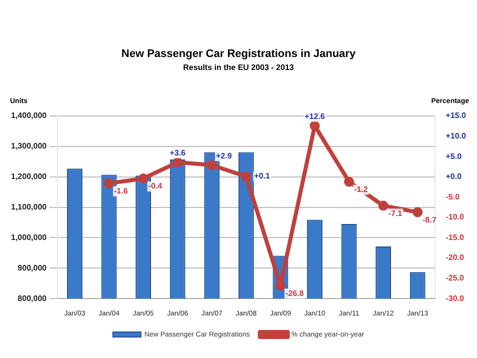 This screenshot has height=358, width=477. I want to click on y2-tick-label: -25.0, so click(455, 278).